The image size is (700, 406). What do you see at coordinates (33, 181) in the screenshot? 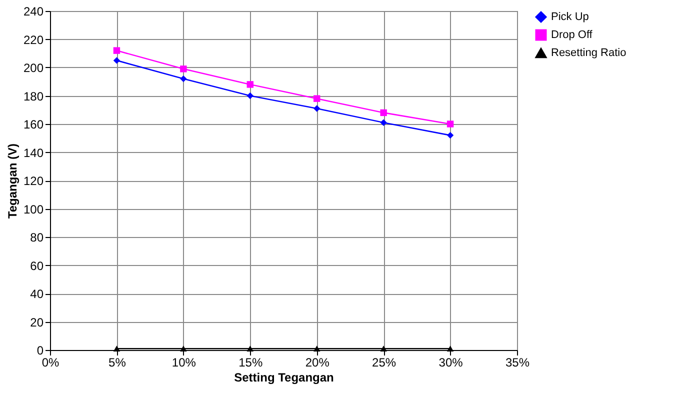
I see `y-tick-label: 120` at bounding box center [33, 181].